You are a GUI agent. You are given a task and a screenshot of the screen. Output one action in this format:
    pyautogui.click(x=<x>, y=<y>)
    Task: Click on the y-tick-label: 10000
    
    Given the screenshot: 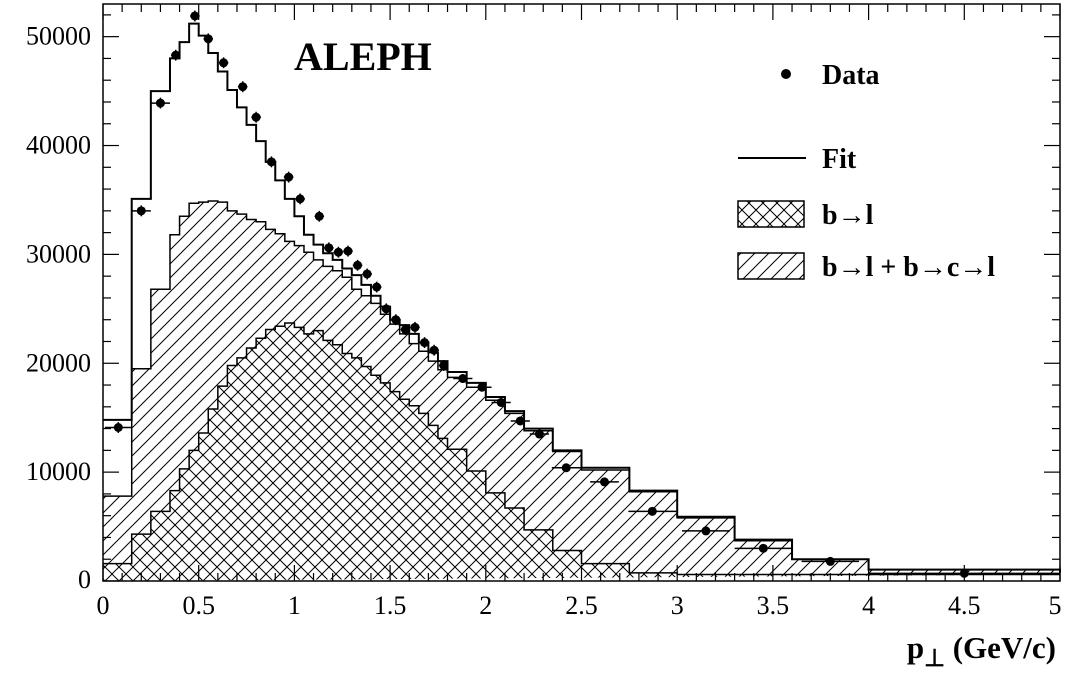 What is the action you would take?
    pyautogui.click(x=58, y=471)
    